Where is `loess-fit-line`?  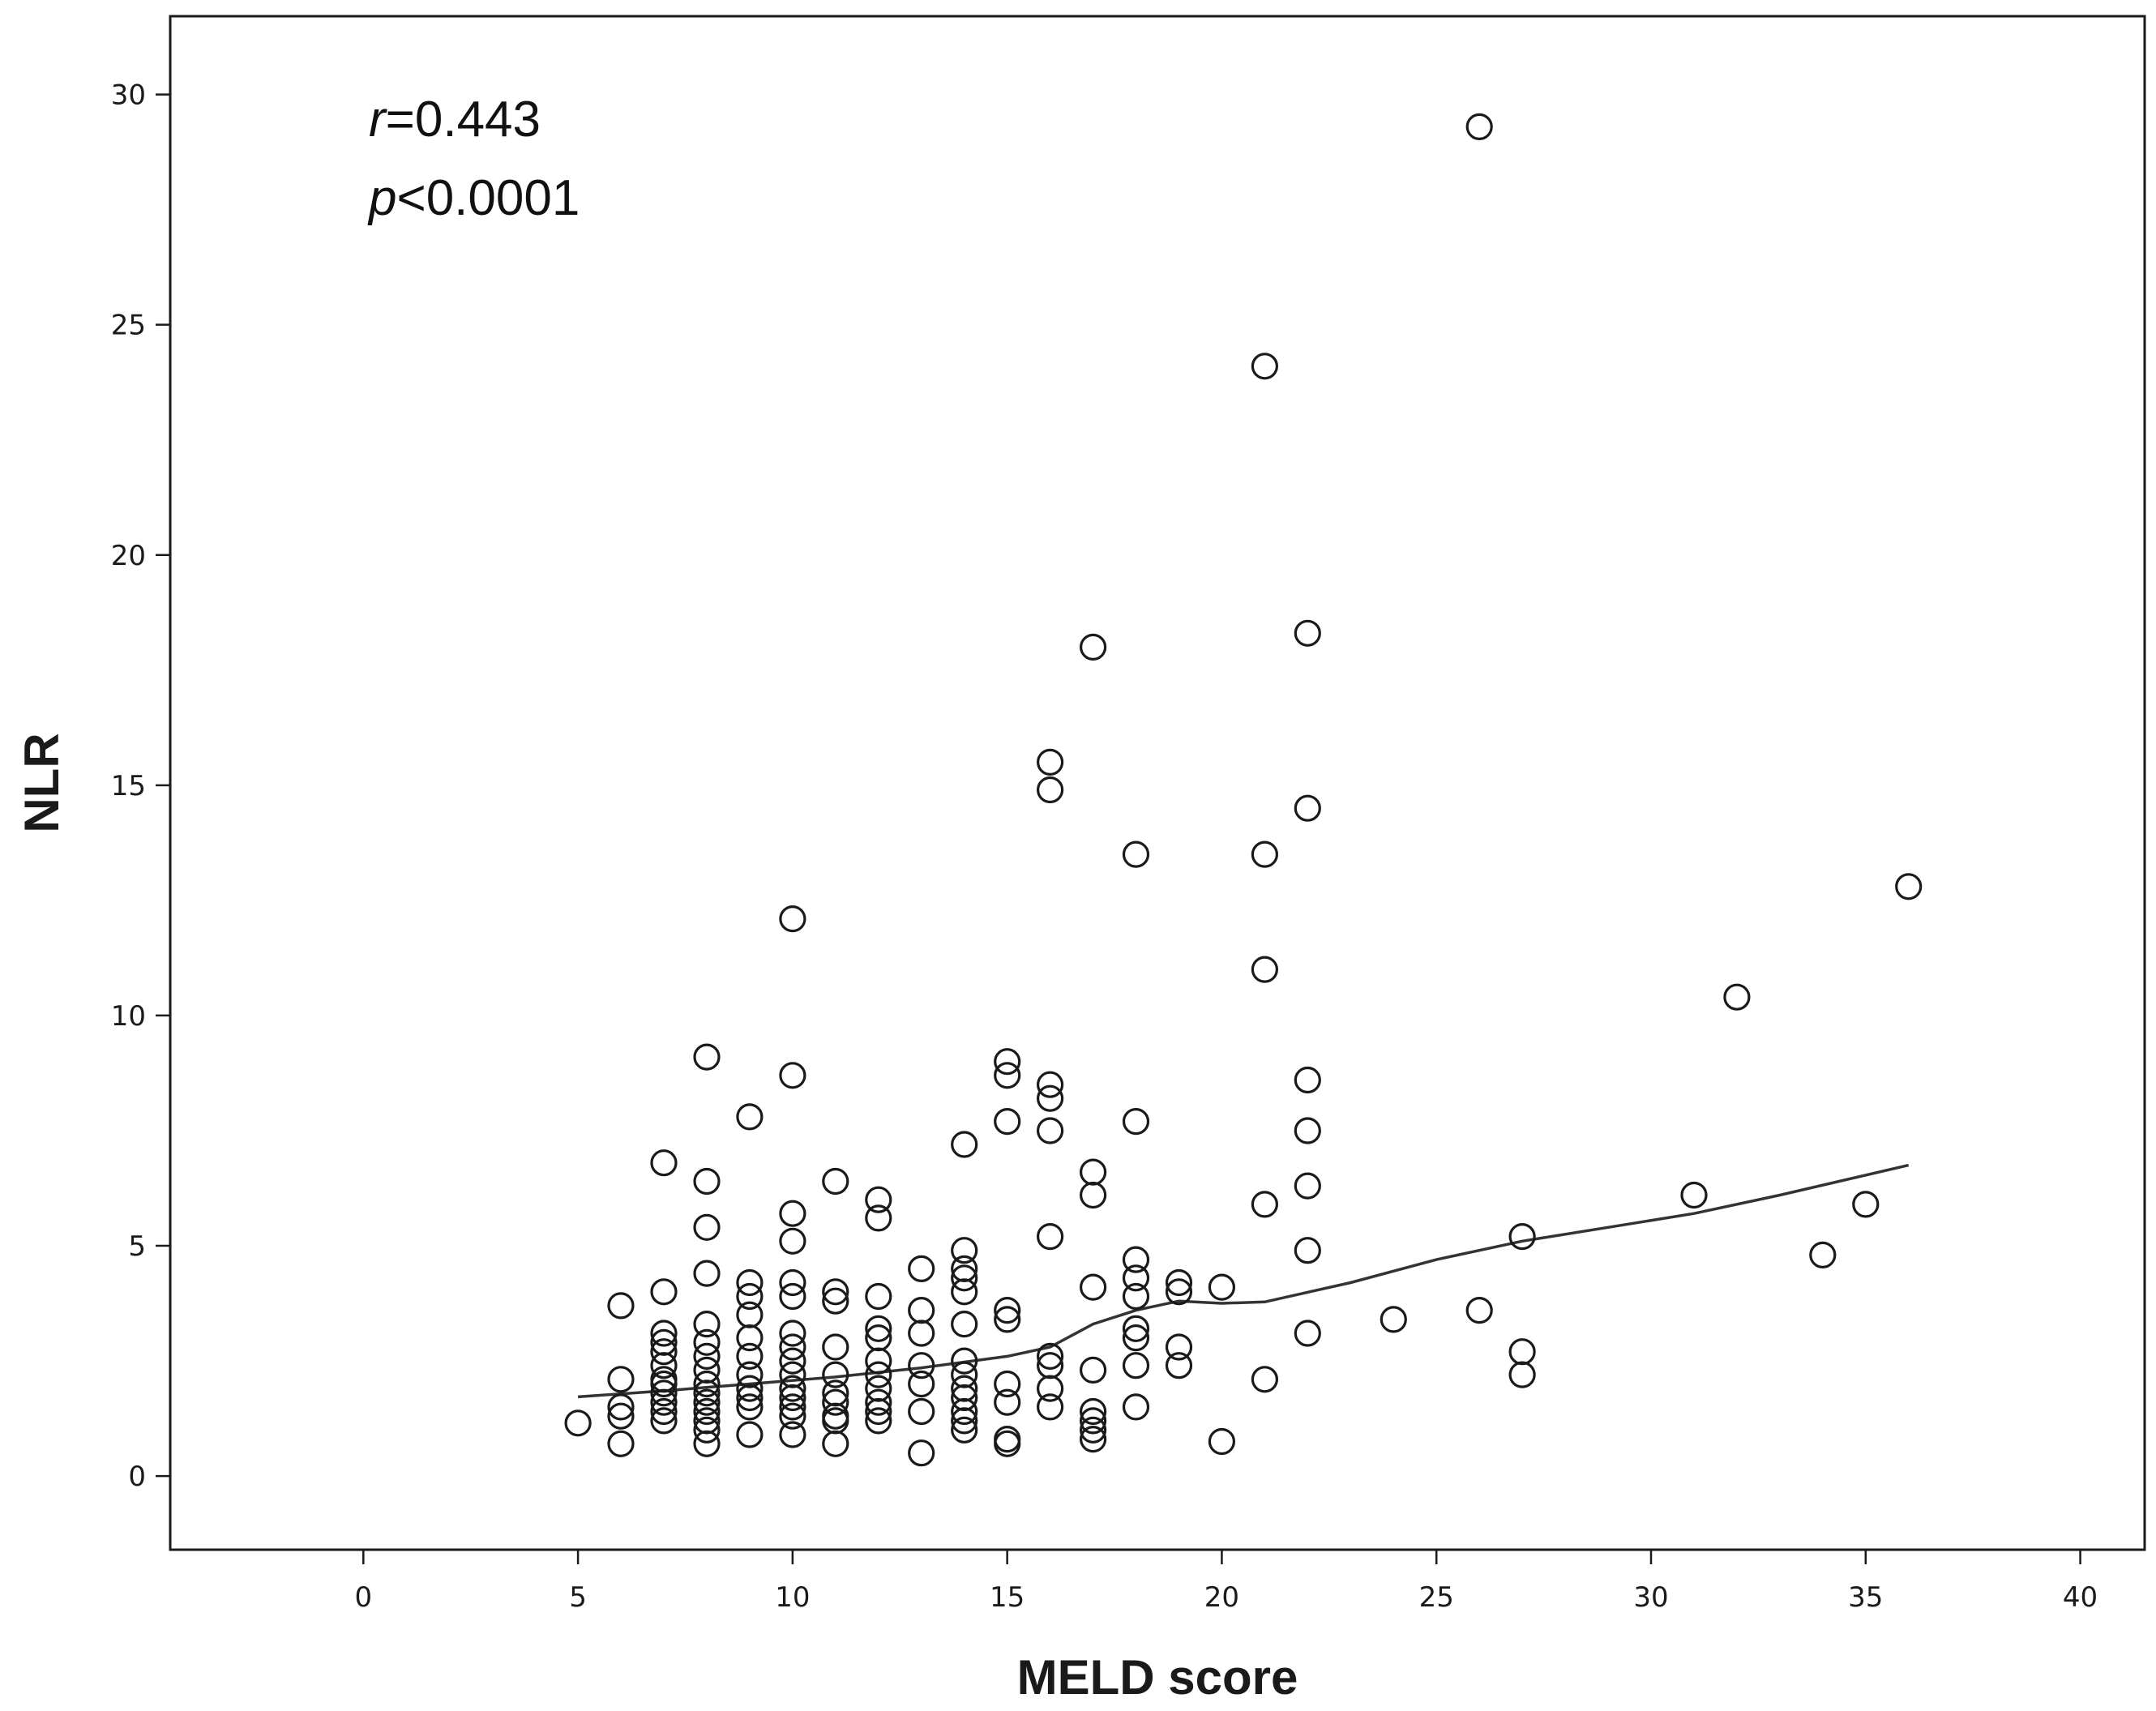 loess-fit-line is located at coordinates (1243, 1281).